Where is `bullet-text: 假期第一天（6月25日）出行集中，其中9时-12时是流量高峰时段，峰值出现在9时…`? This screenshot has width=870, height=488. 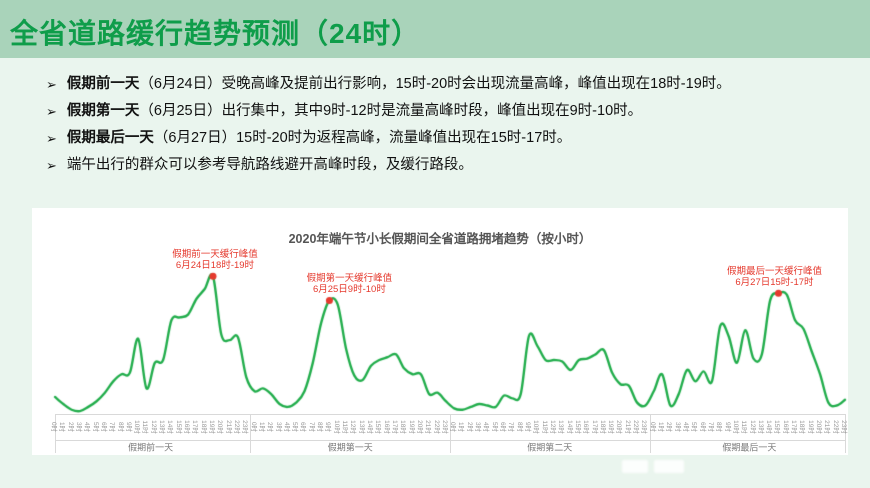
bullet-text: 假期第一天（6月25日）出行集中，其中9时-12时是流量高峰时段，峰值出现在9时… is located at coordinates (354, 111).